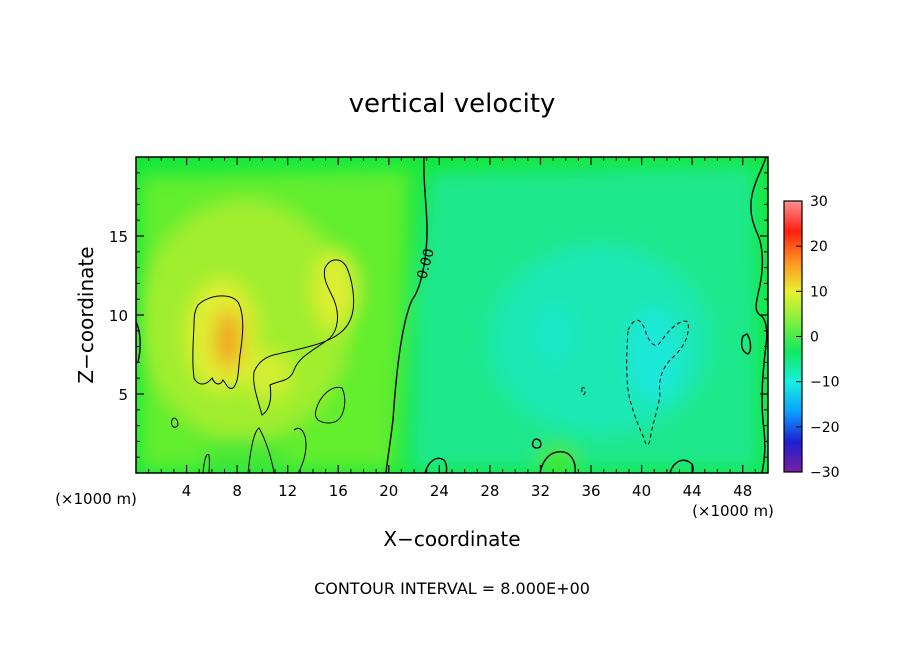 The width and height of the screenshot is (904, 654). I want to click on y-tick-label: 5, so click(123, 395).